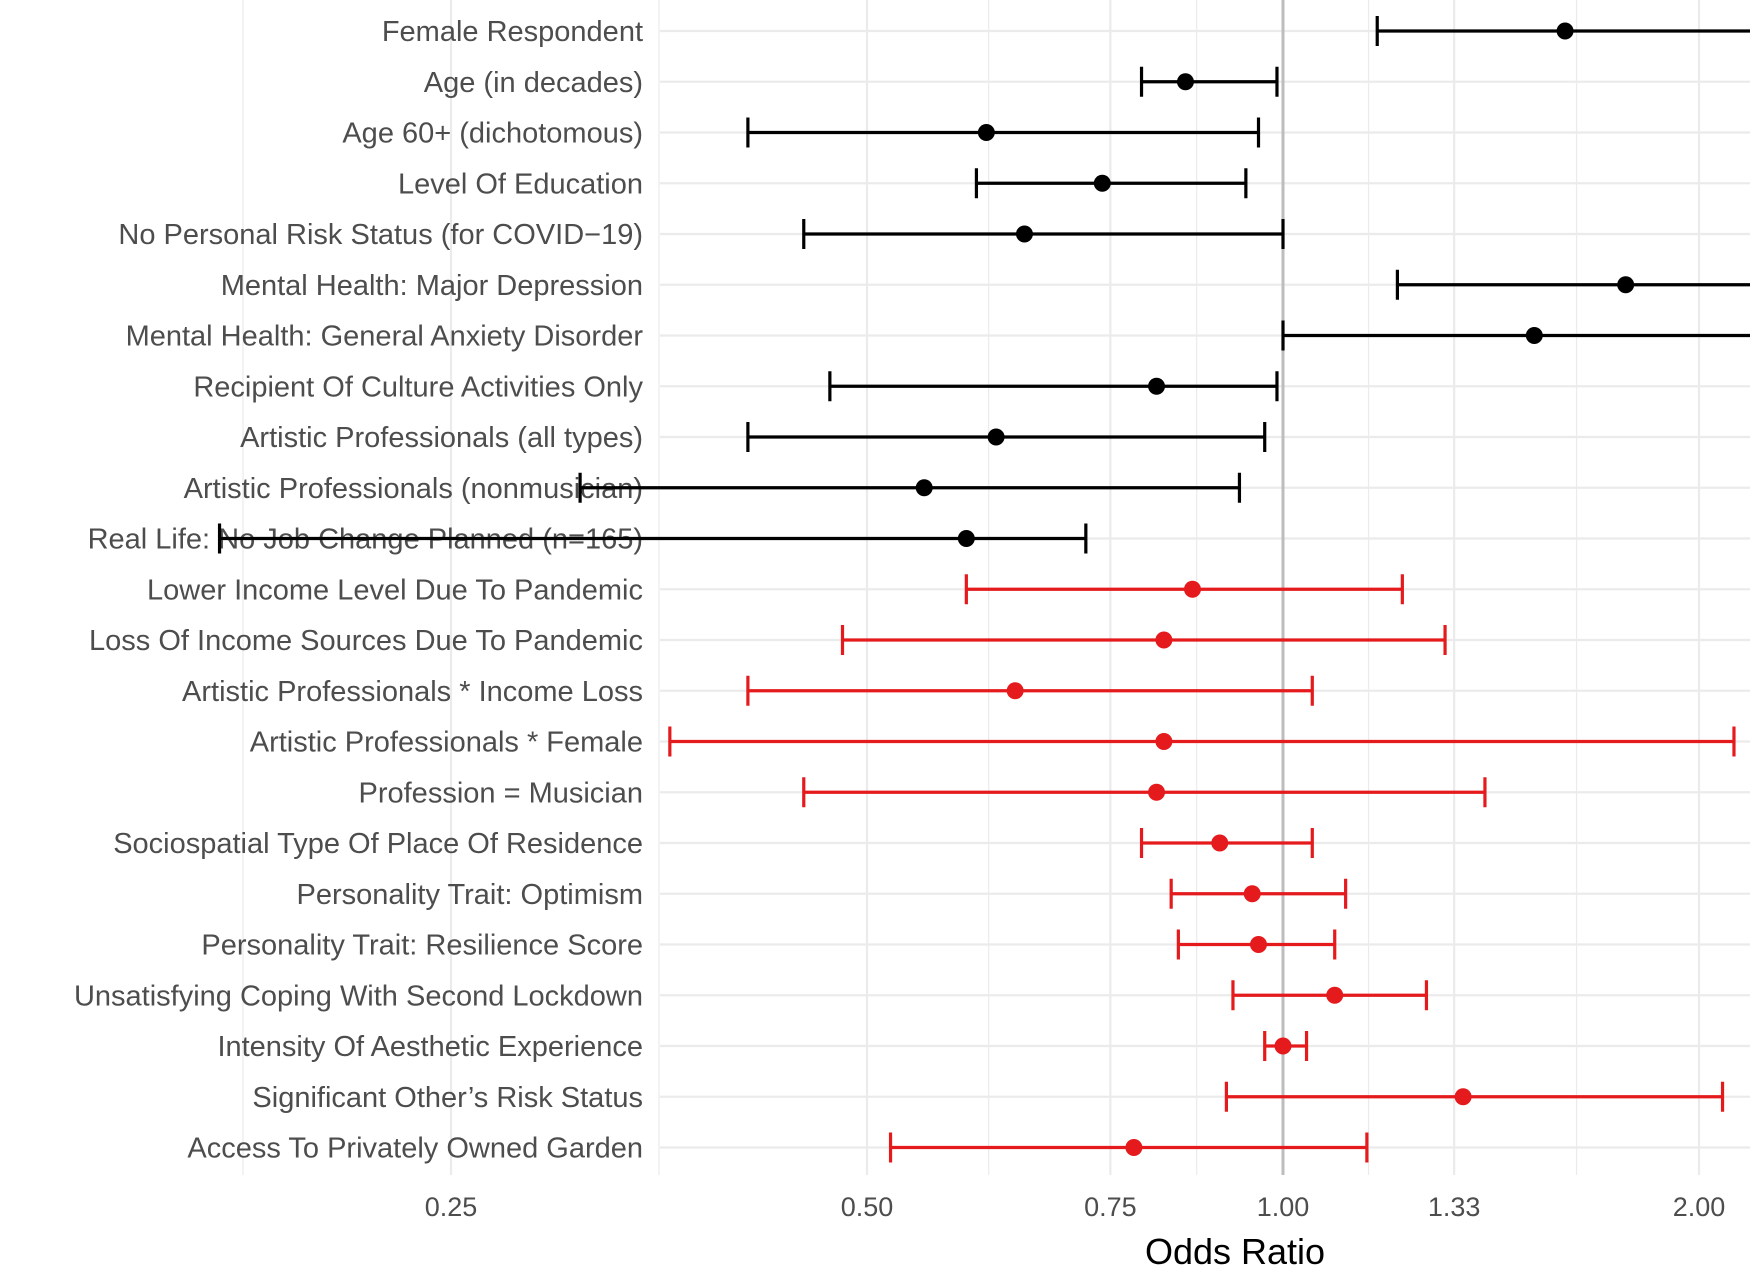  What do you see at coordinates (366, 641) in the screenshot?
I see `y-axis-label: Loss Of Income Sources Due To Pandemic` at bounding box center [366, 641].